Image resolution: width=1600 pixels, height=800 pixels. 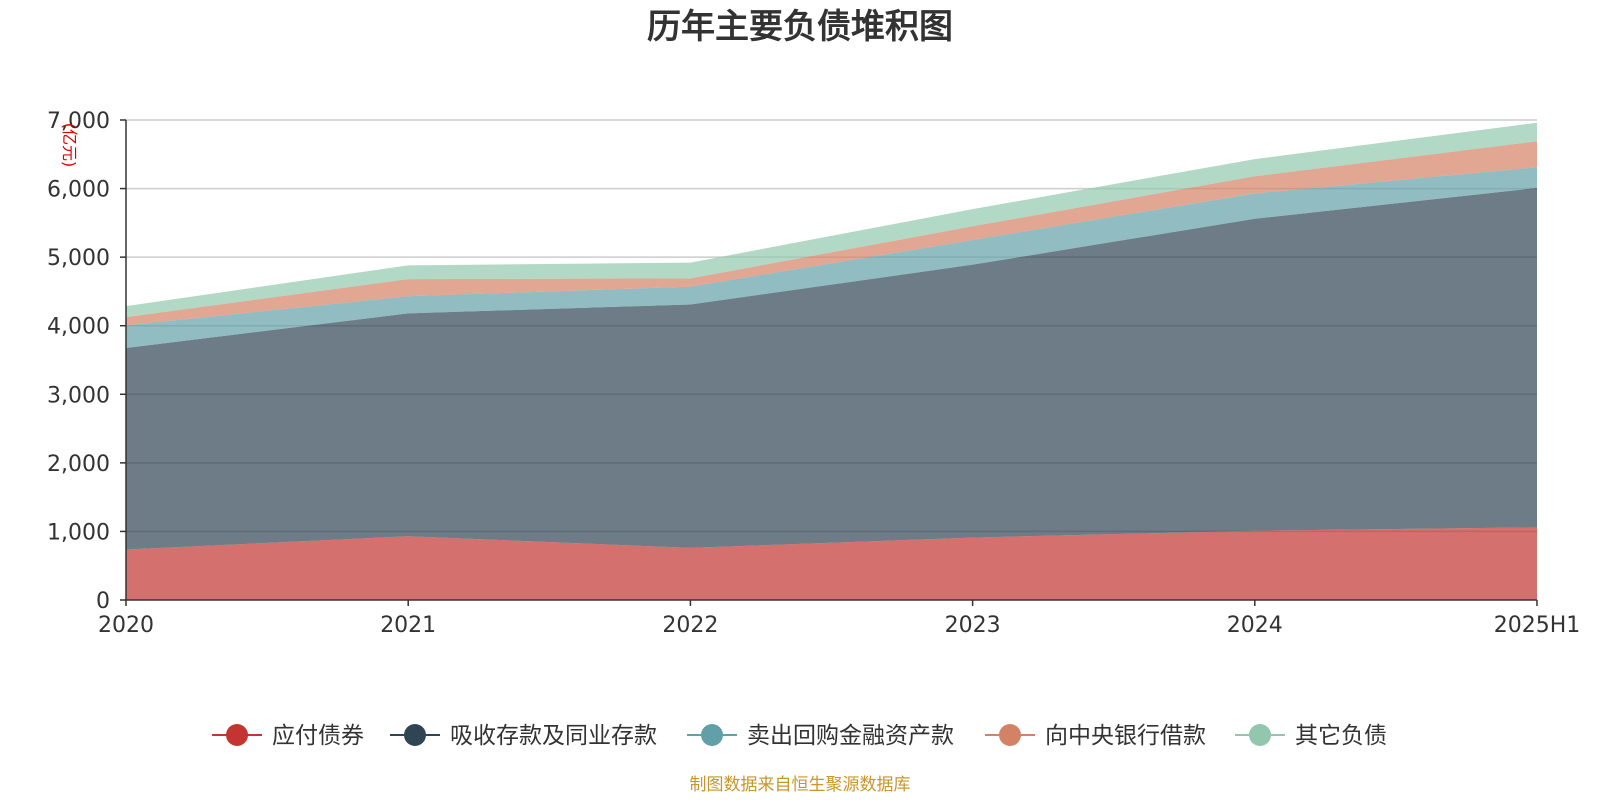 What do you see at coordinates (86, 361) in the screenshot?
I see `y-axis-ticks: 0 1,000 2,000 3,000 4,000 5,000 6,000 7,000` at bounding box center [86, 361].